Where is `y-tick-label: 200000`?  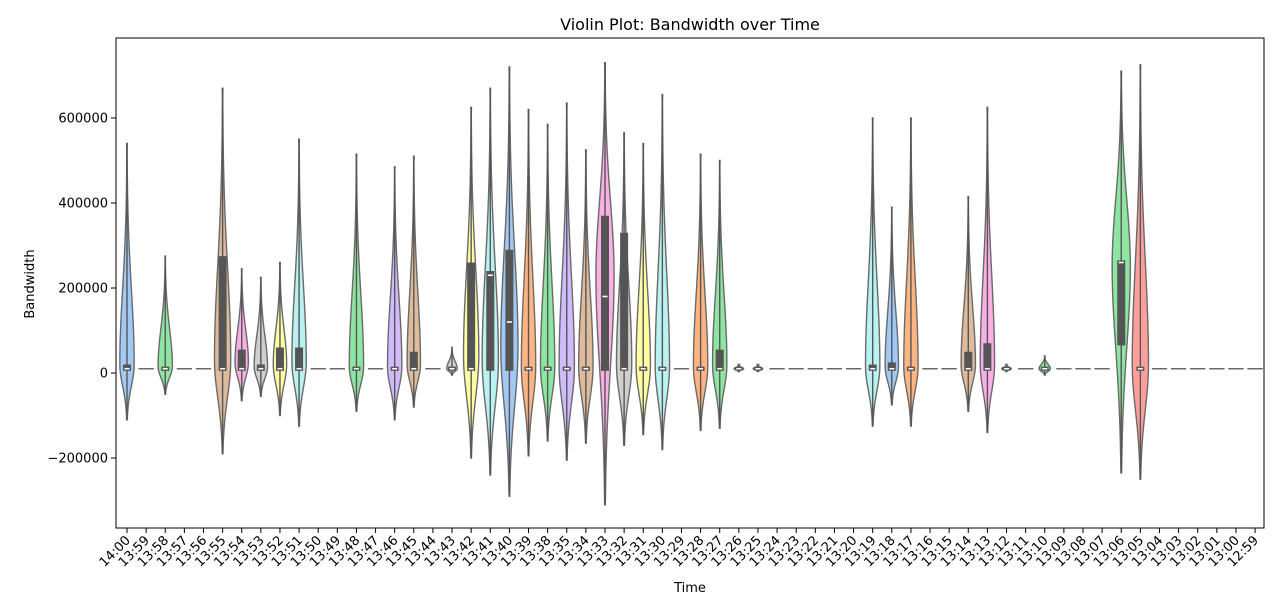
y-tick-label: 200000 is located at coordinates (83, 289).